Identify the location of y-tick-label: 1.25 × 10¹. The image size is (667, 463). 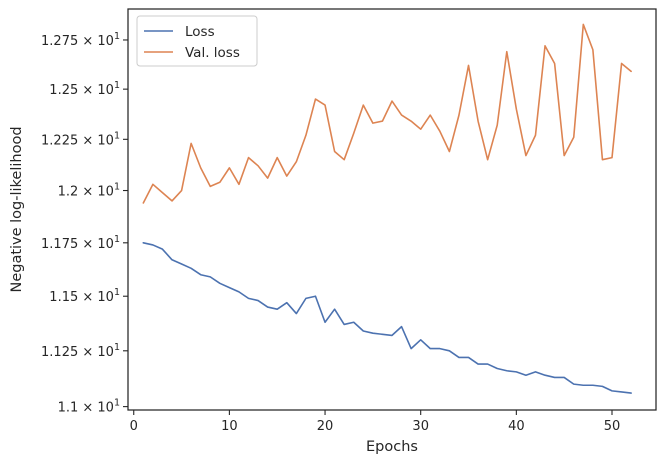
(84, 89).